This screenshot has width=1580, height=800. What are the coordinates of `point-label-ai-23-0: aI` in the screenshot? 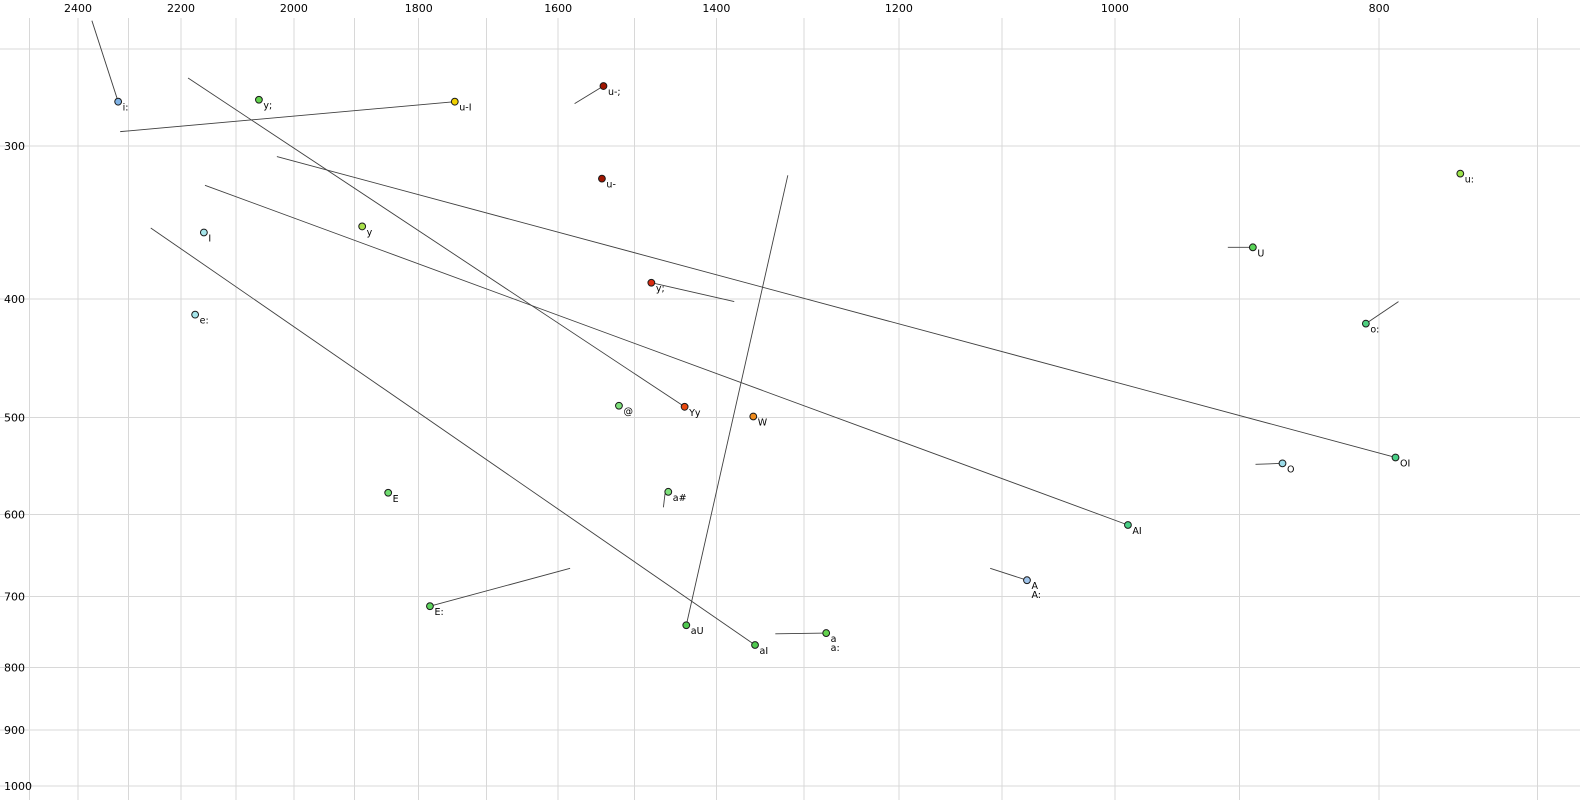 It's located at (764, 651).